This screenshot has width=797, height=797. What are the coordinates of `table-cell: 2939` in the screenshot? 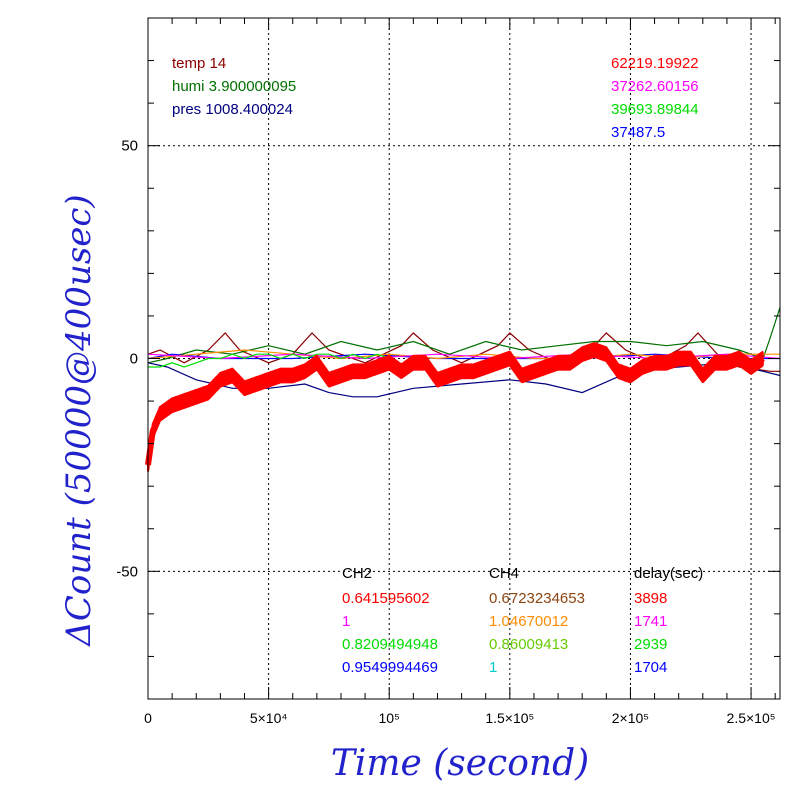 It's located at (650, 644).